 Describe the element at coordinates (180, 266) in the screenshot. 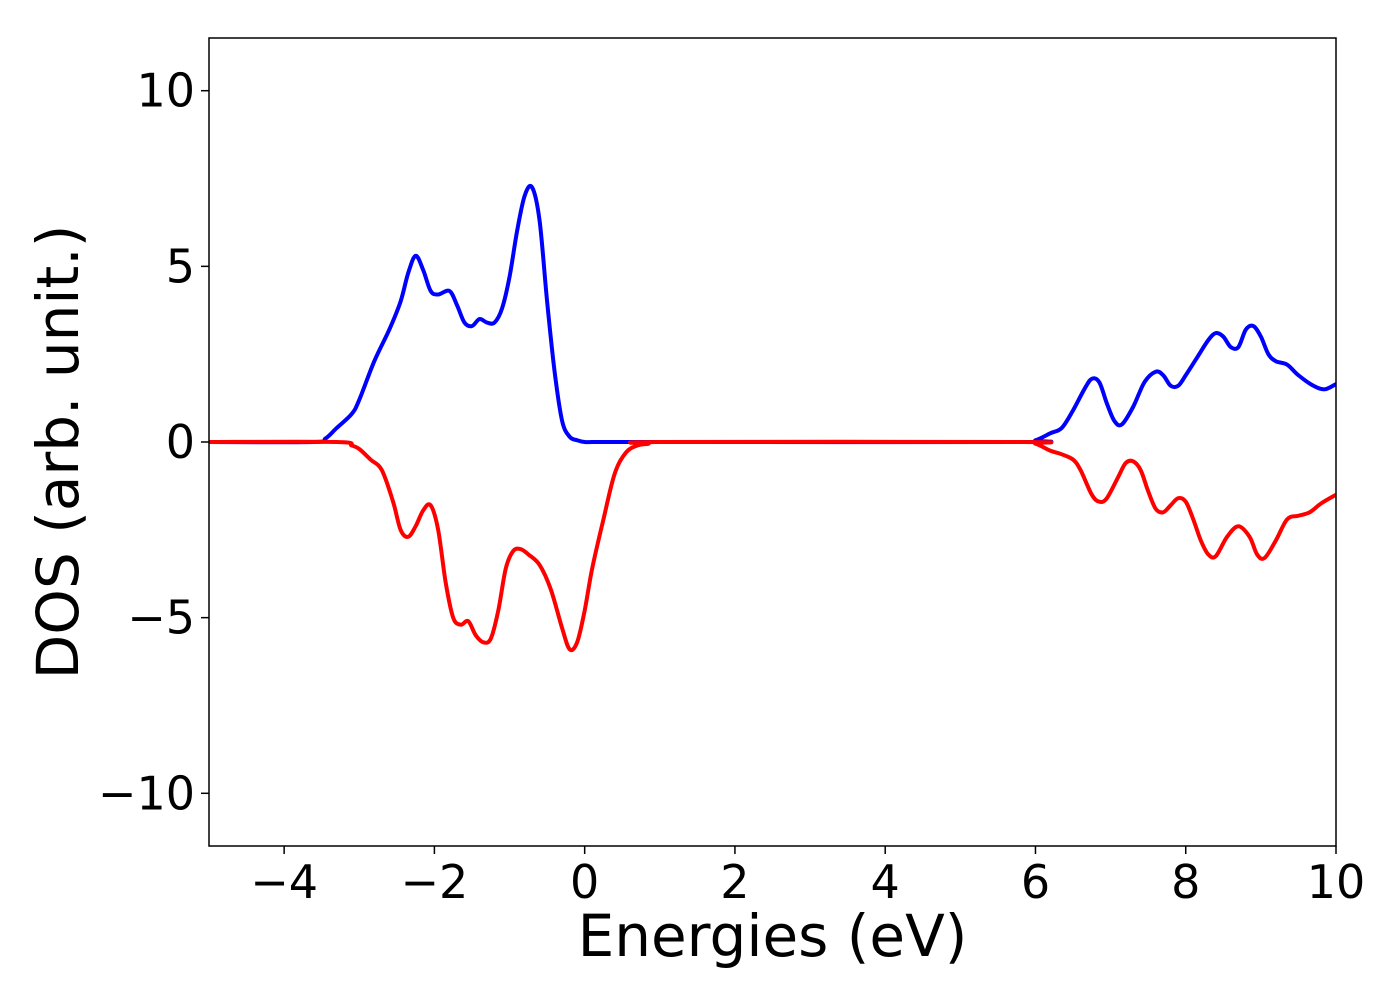

I see `y-tick-label: 5` at that location.